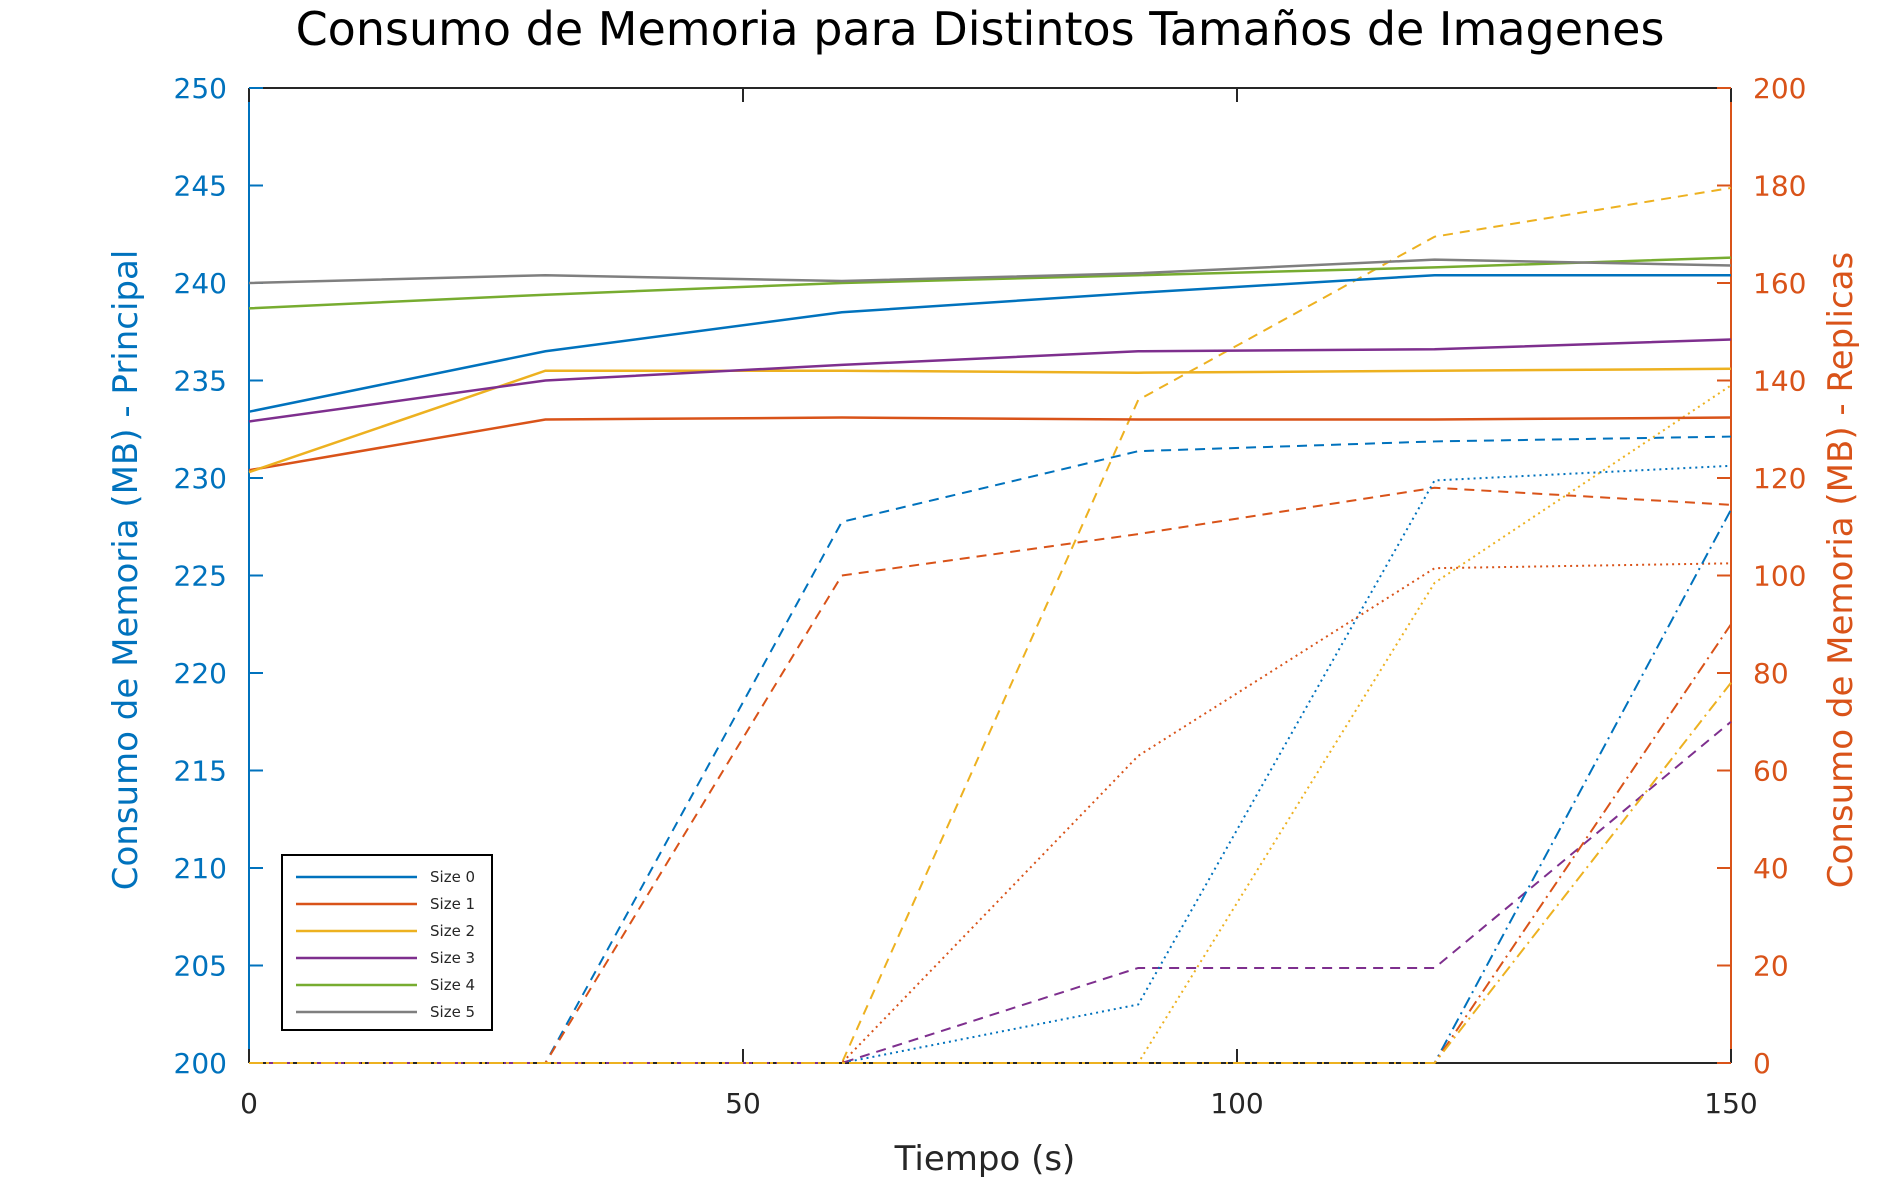  I want to click on legend-label: Size 0, so click(452, 877).